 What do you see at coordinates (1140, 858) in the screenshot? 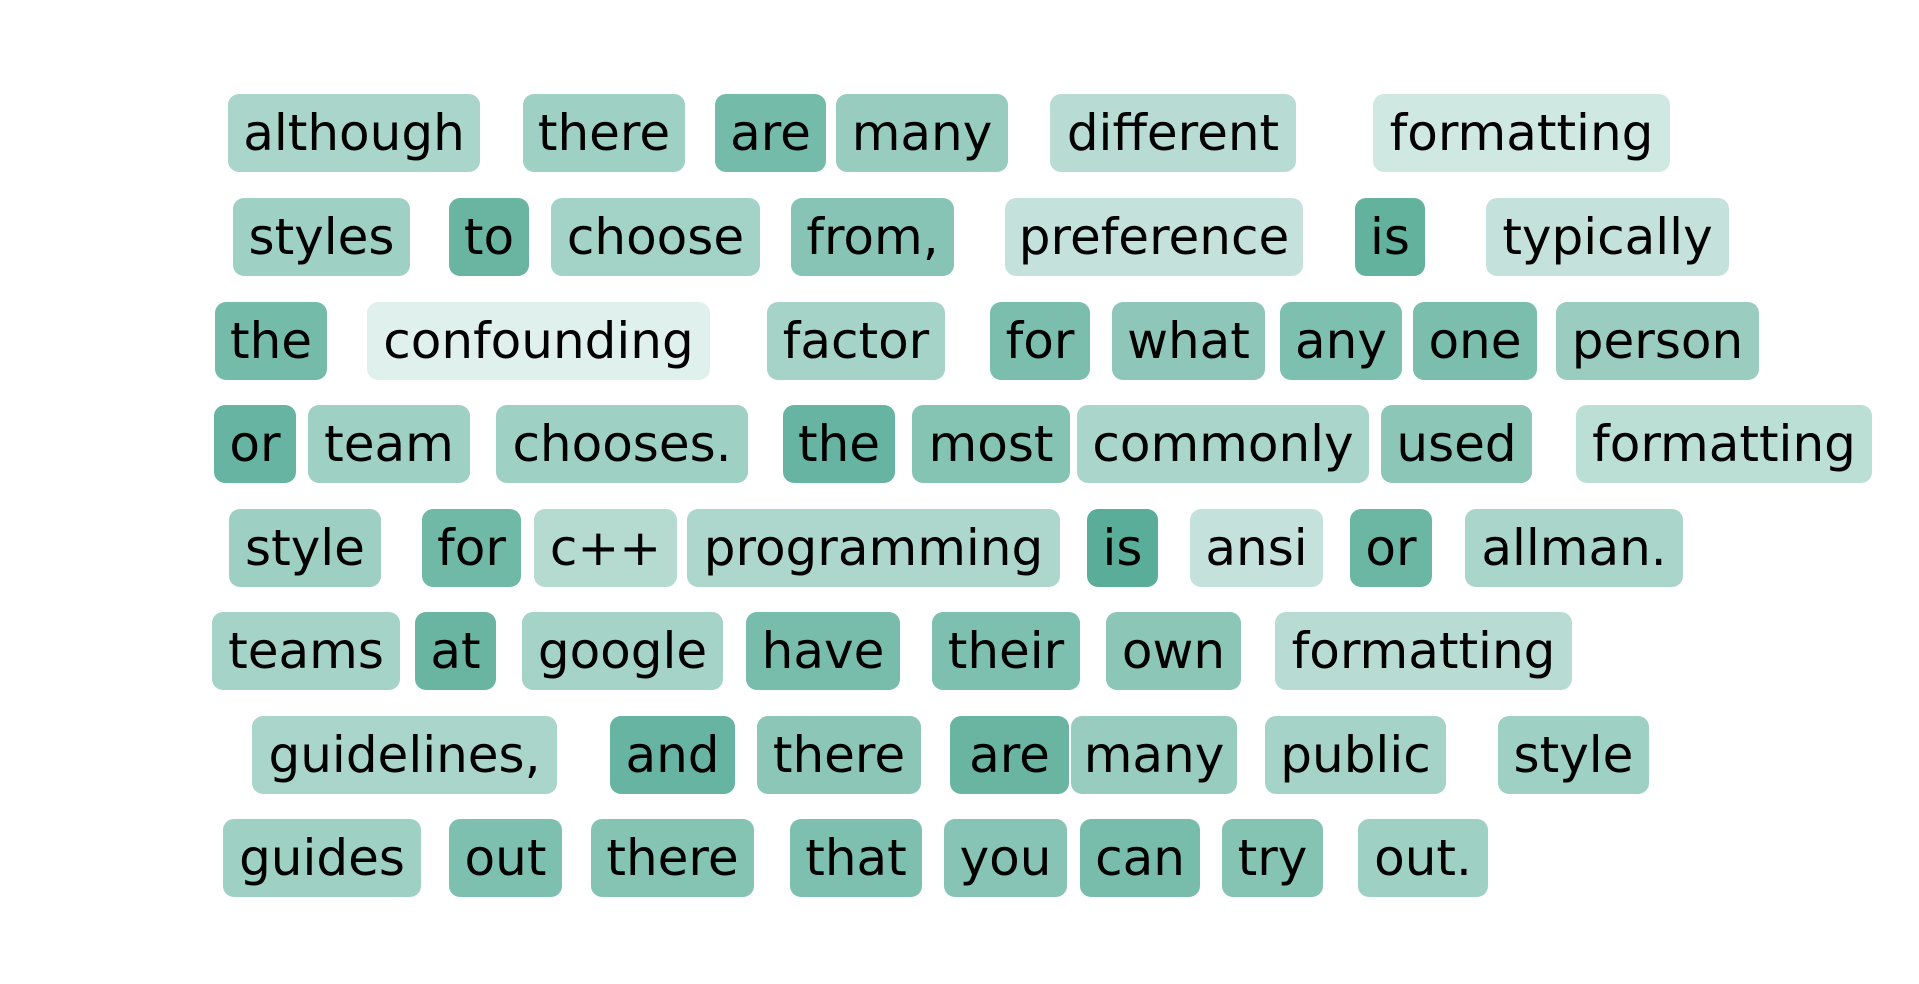
I see `token-7-5: can` at bounding box center [1140, 858].